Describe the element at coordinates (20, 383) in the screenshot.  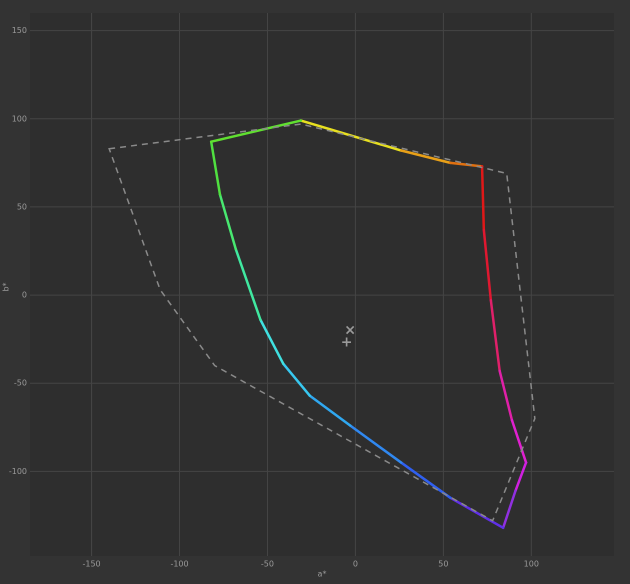
I see `y-tick-label: -50` at that location.